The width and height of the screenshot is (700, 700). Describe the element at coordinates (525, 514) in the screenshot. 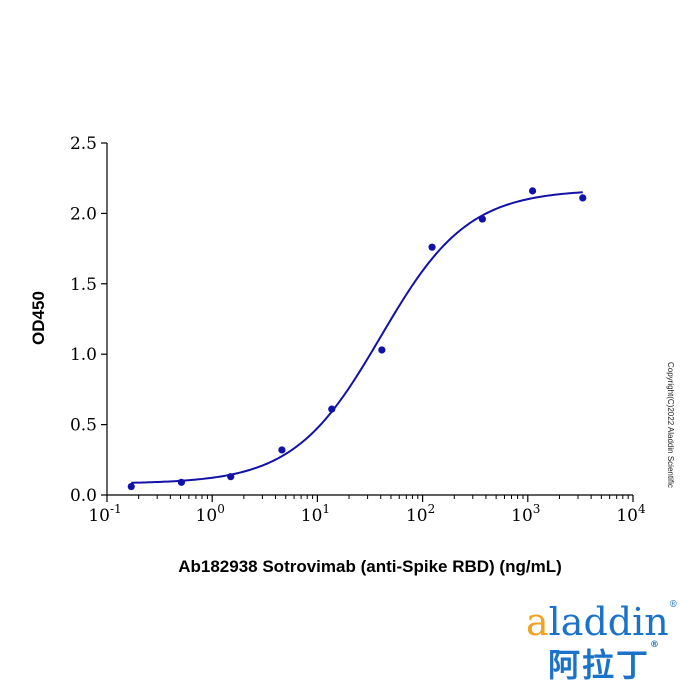

I see `x-tick-label: 10³` at that location.